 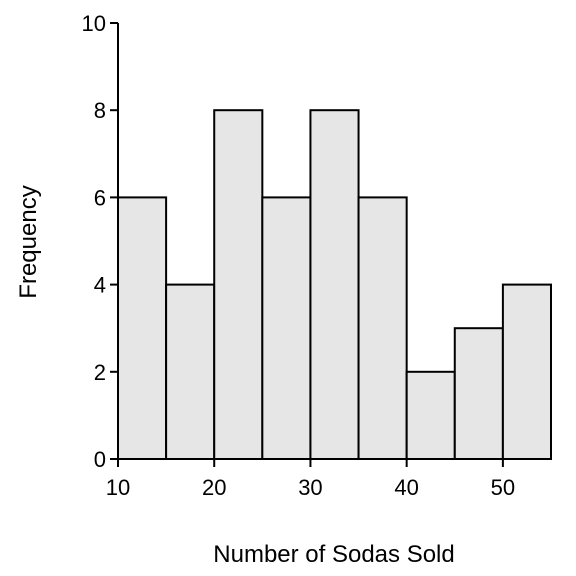 I want to click on x-tick-label-30: 30, so click(x=310, y=487).